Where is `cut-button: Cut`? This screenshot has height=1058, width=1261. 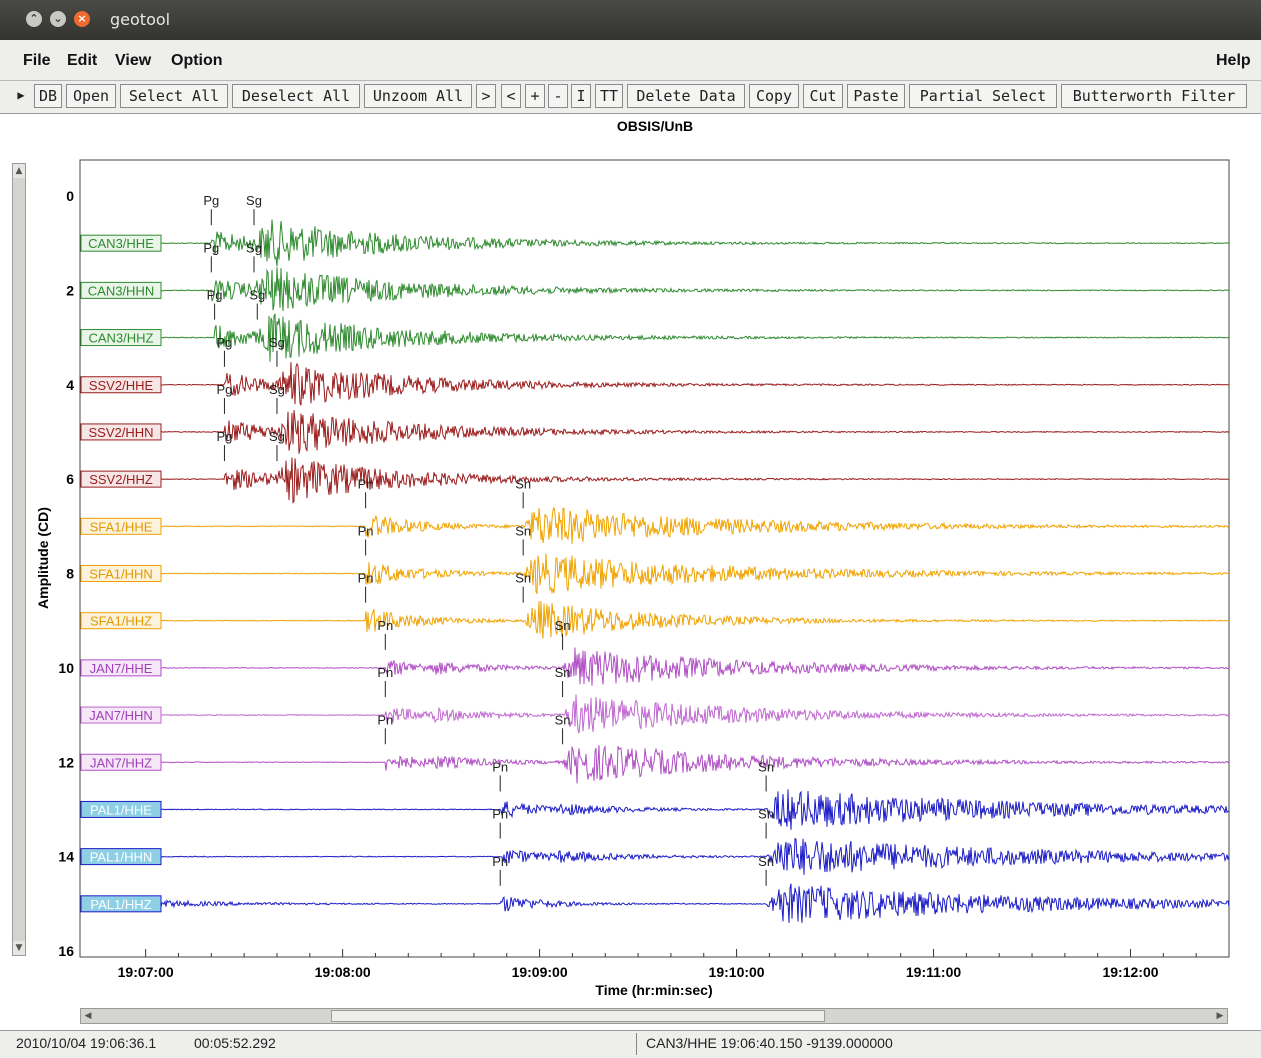
cut-button: Cut is located at coordinates (823, 96).